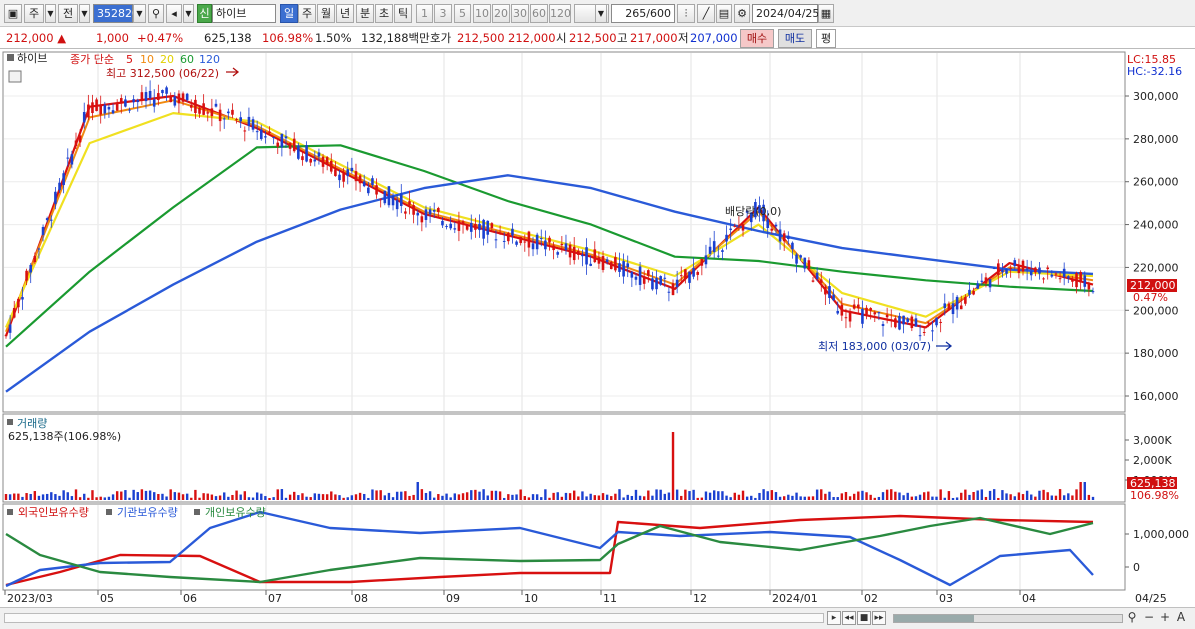 The image size is (1195, 629). Describe the element at coordinates (879, 618) in the screenshot. I see `fast-forward-icon: ▸▸` at that location.